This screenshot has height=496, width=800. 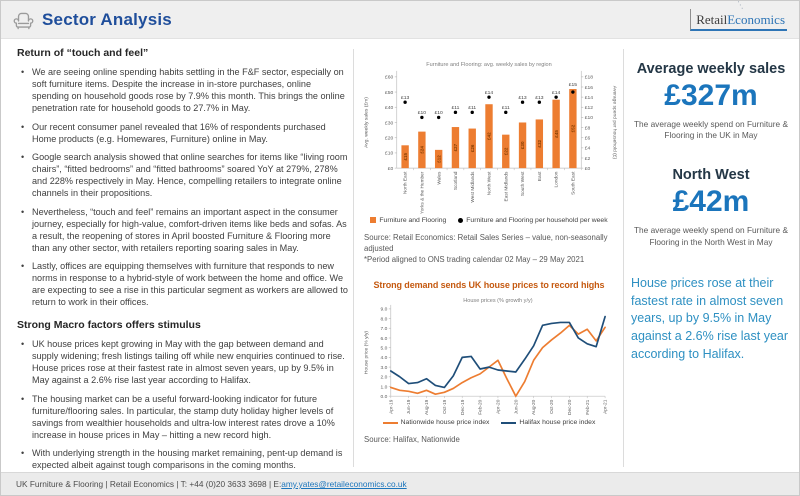 I want to click on svg-text: Dec-20, so click(x=570, y=408).